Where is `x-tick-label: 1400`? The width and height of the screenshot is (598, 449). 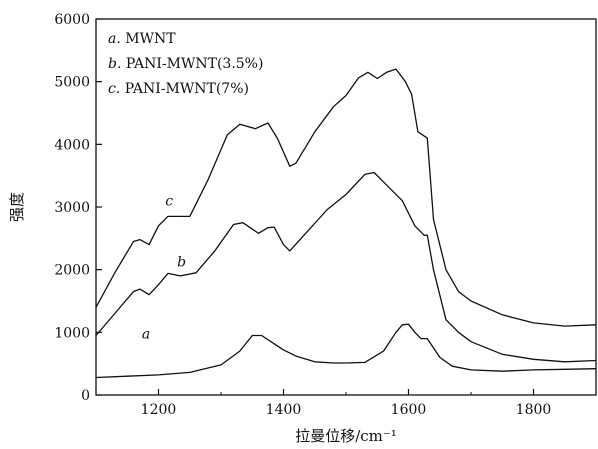
x-tick-label: 1400 is located at coordinates (284, 410).